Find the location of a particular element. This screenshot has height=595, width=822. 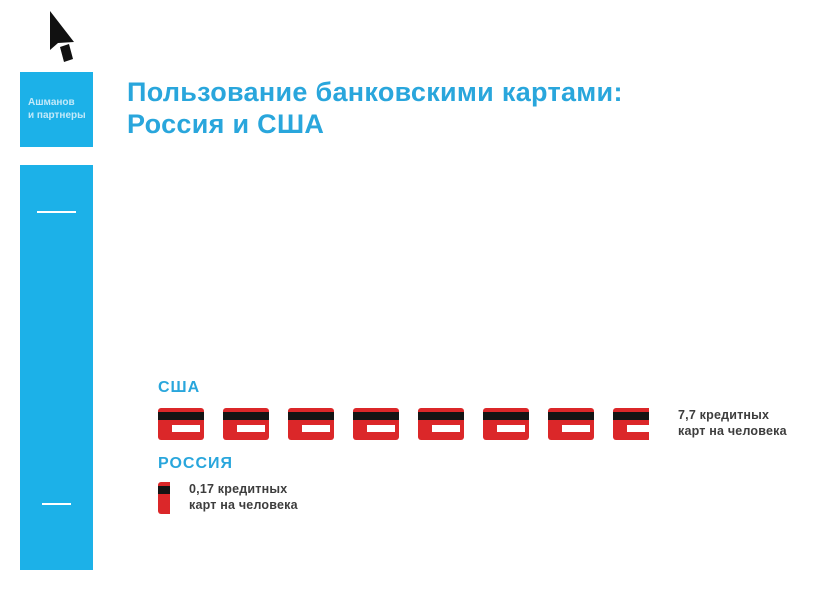

value-annotation: 7,7 кредитных карт на человека is located at coordinates (732, 423).